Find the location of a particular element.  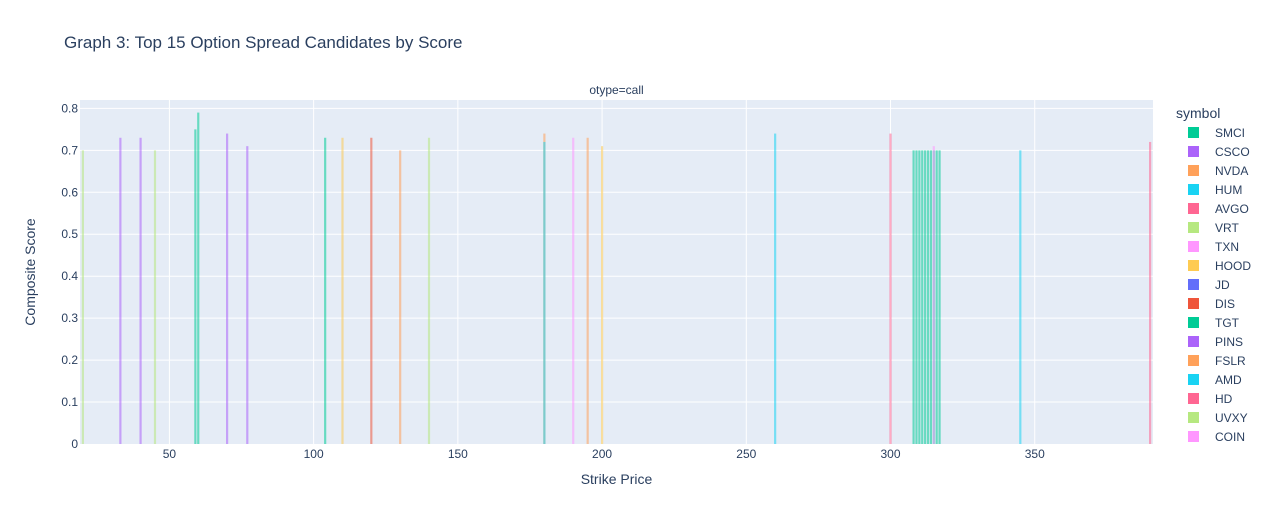

legend-item-amd: AMD is located at coordinates (1215, 379).